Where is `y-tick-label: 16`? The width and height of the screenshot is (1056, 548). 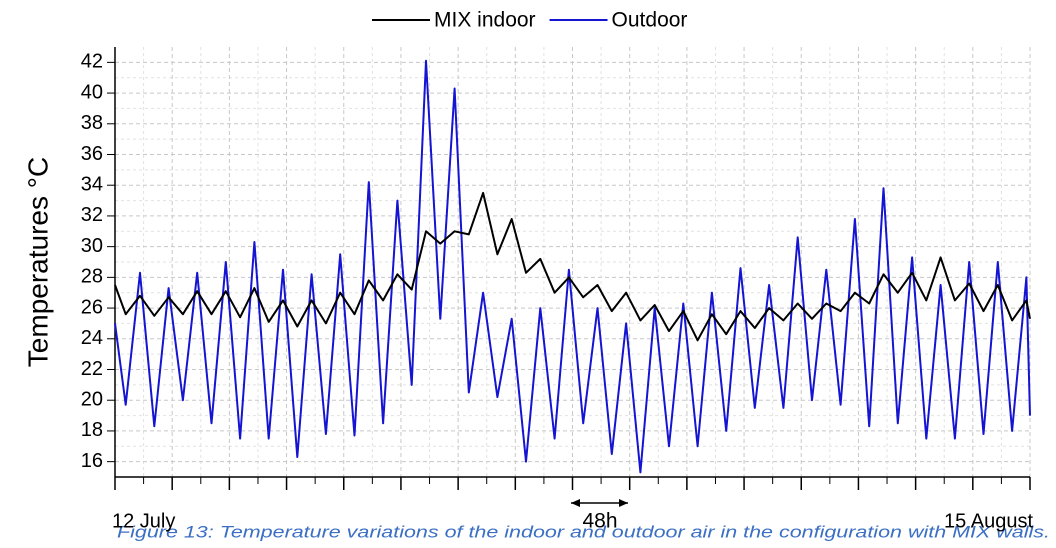 y-tick-label: 16 is located at coordinates (92, 461).